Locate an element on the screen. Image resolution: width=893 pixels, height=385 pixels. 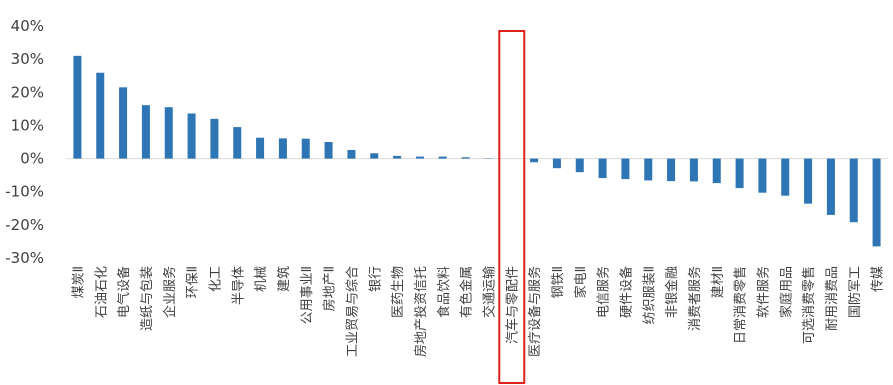
x-tick-label: 交通运输 is located at coordinates (489, 292).